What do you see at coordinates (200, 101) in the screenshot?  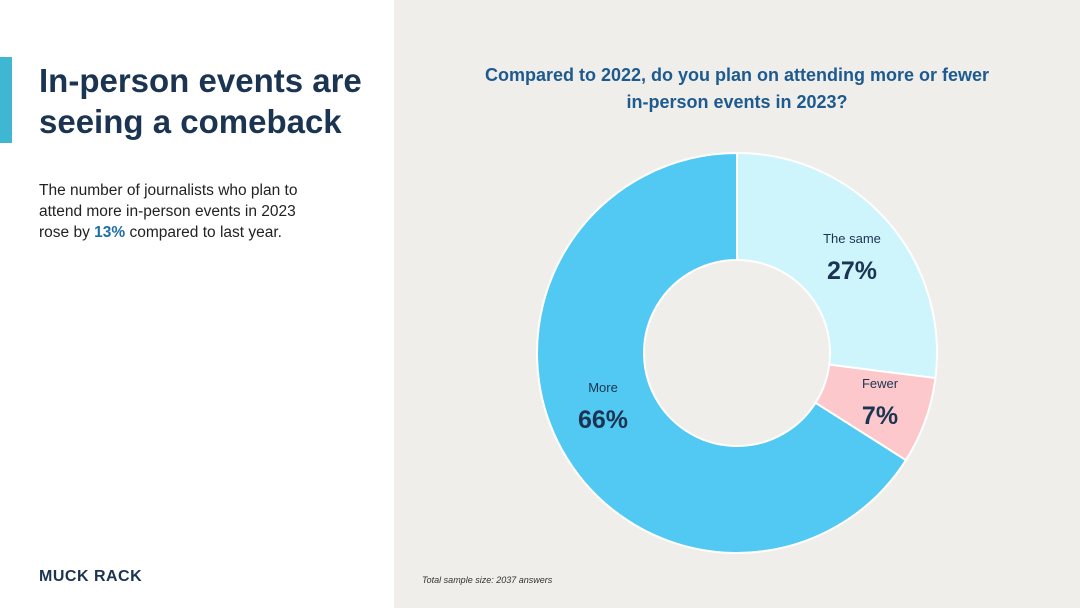 I see `page-title: In-person events are seeing a comeback` at bounding box center [200, 101].